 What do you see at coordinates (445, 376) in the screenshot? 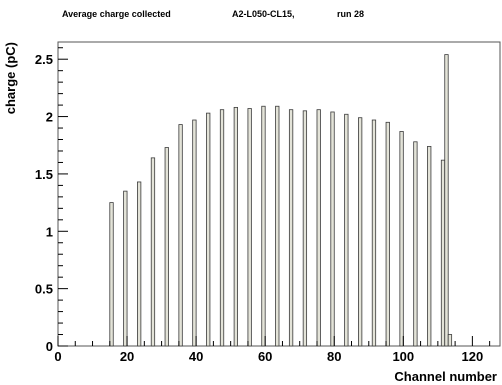
I see `x-axis-title: Channel number` at bounding box center [445, 376].